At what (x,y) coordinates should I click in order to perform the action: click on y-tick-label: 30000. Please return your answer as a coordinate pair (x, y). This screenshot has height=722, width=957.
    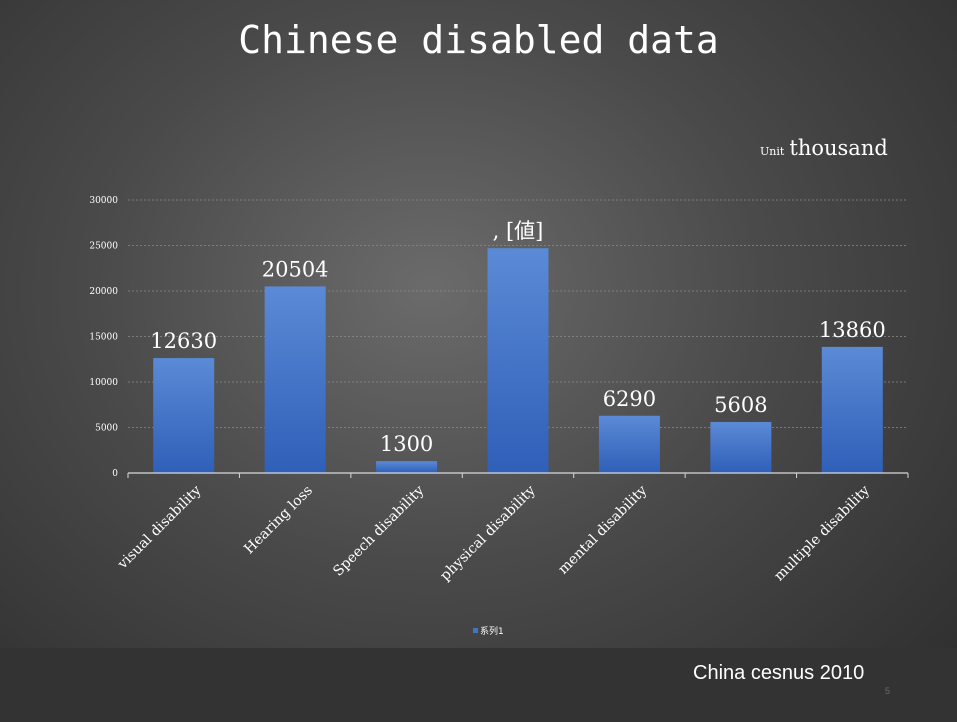
    Looking at the image, I should click on (103, 201).